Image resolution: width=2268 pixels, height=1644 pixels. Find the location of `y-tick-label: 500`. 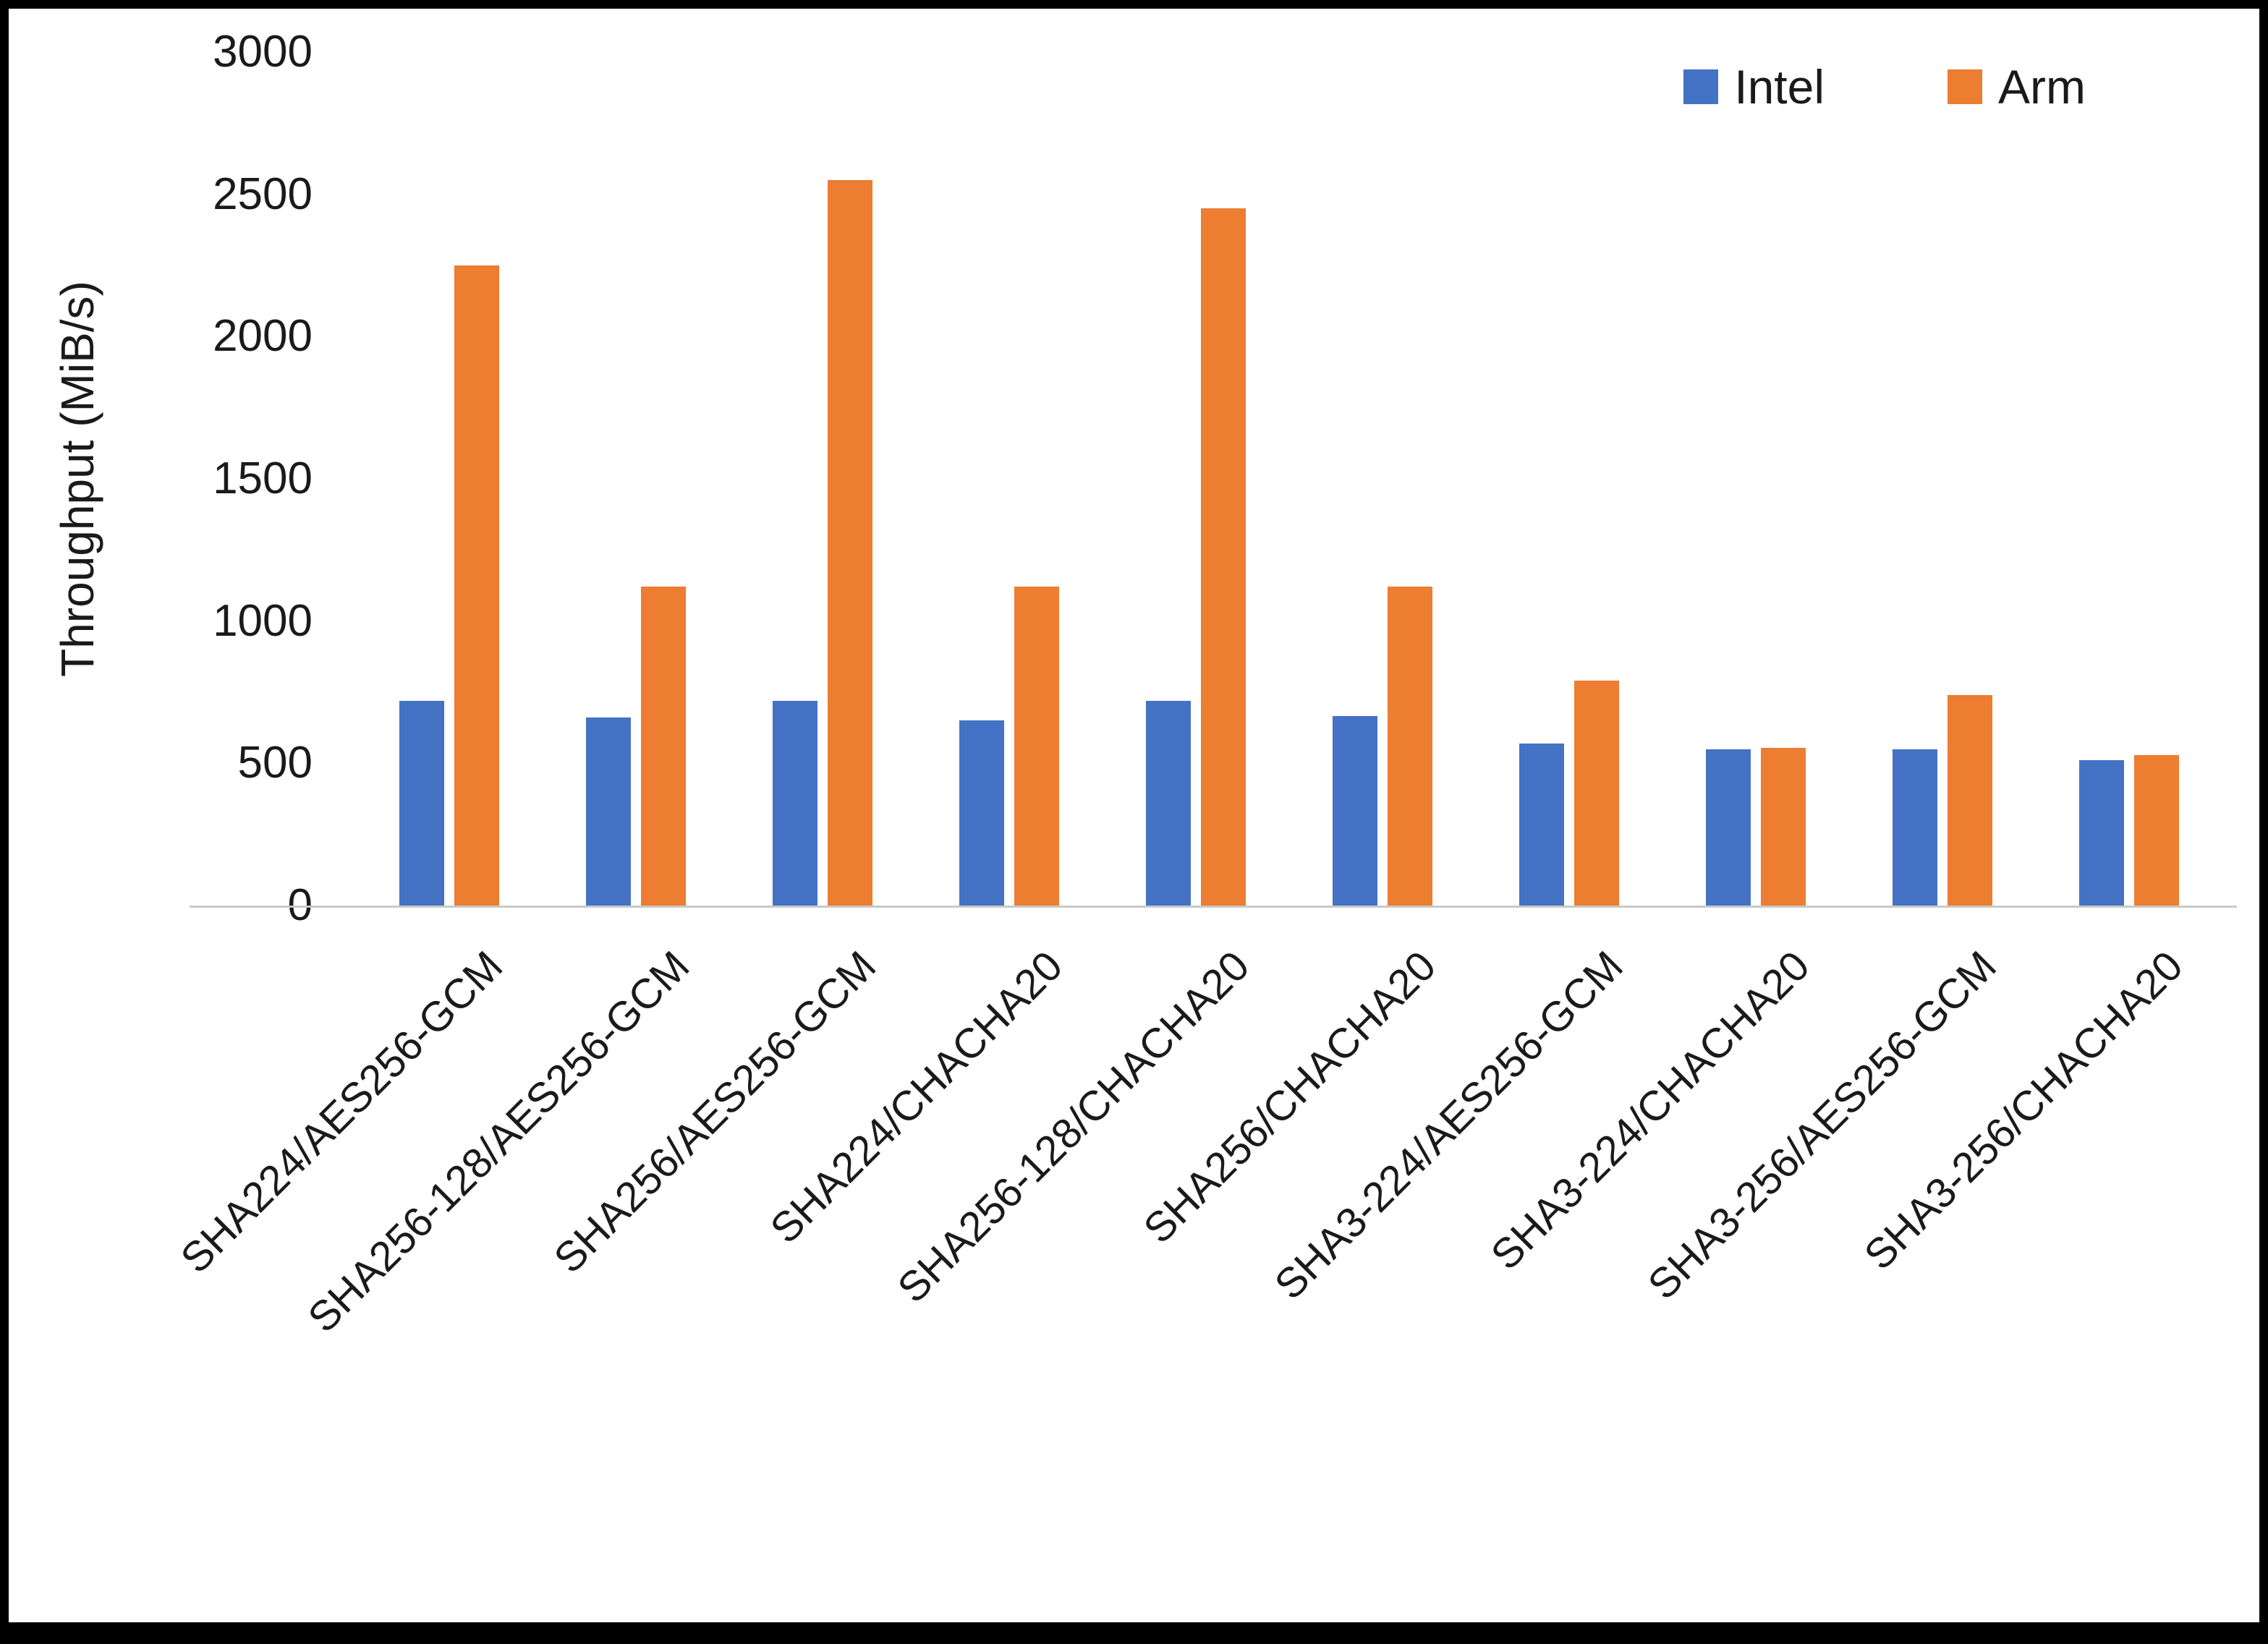

y-tick-label: 500 is located at coordinates (275, 763).